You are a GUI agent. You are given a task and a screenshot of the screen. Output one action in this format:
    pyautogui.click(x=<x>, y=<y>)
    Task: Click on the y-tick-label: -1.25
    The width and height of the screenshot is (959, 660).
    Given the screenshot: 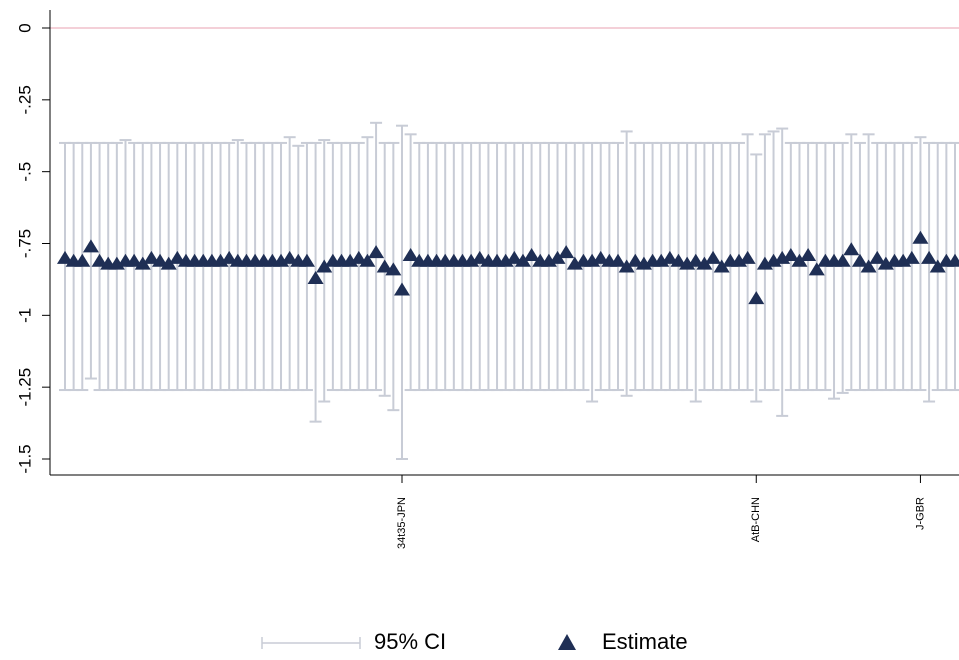 What is the action you would take?
    pyautogui.click(x=24, y=387)
    